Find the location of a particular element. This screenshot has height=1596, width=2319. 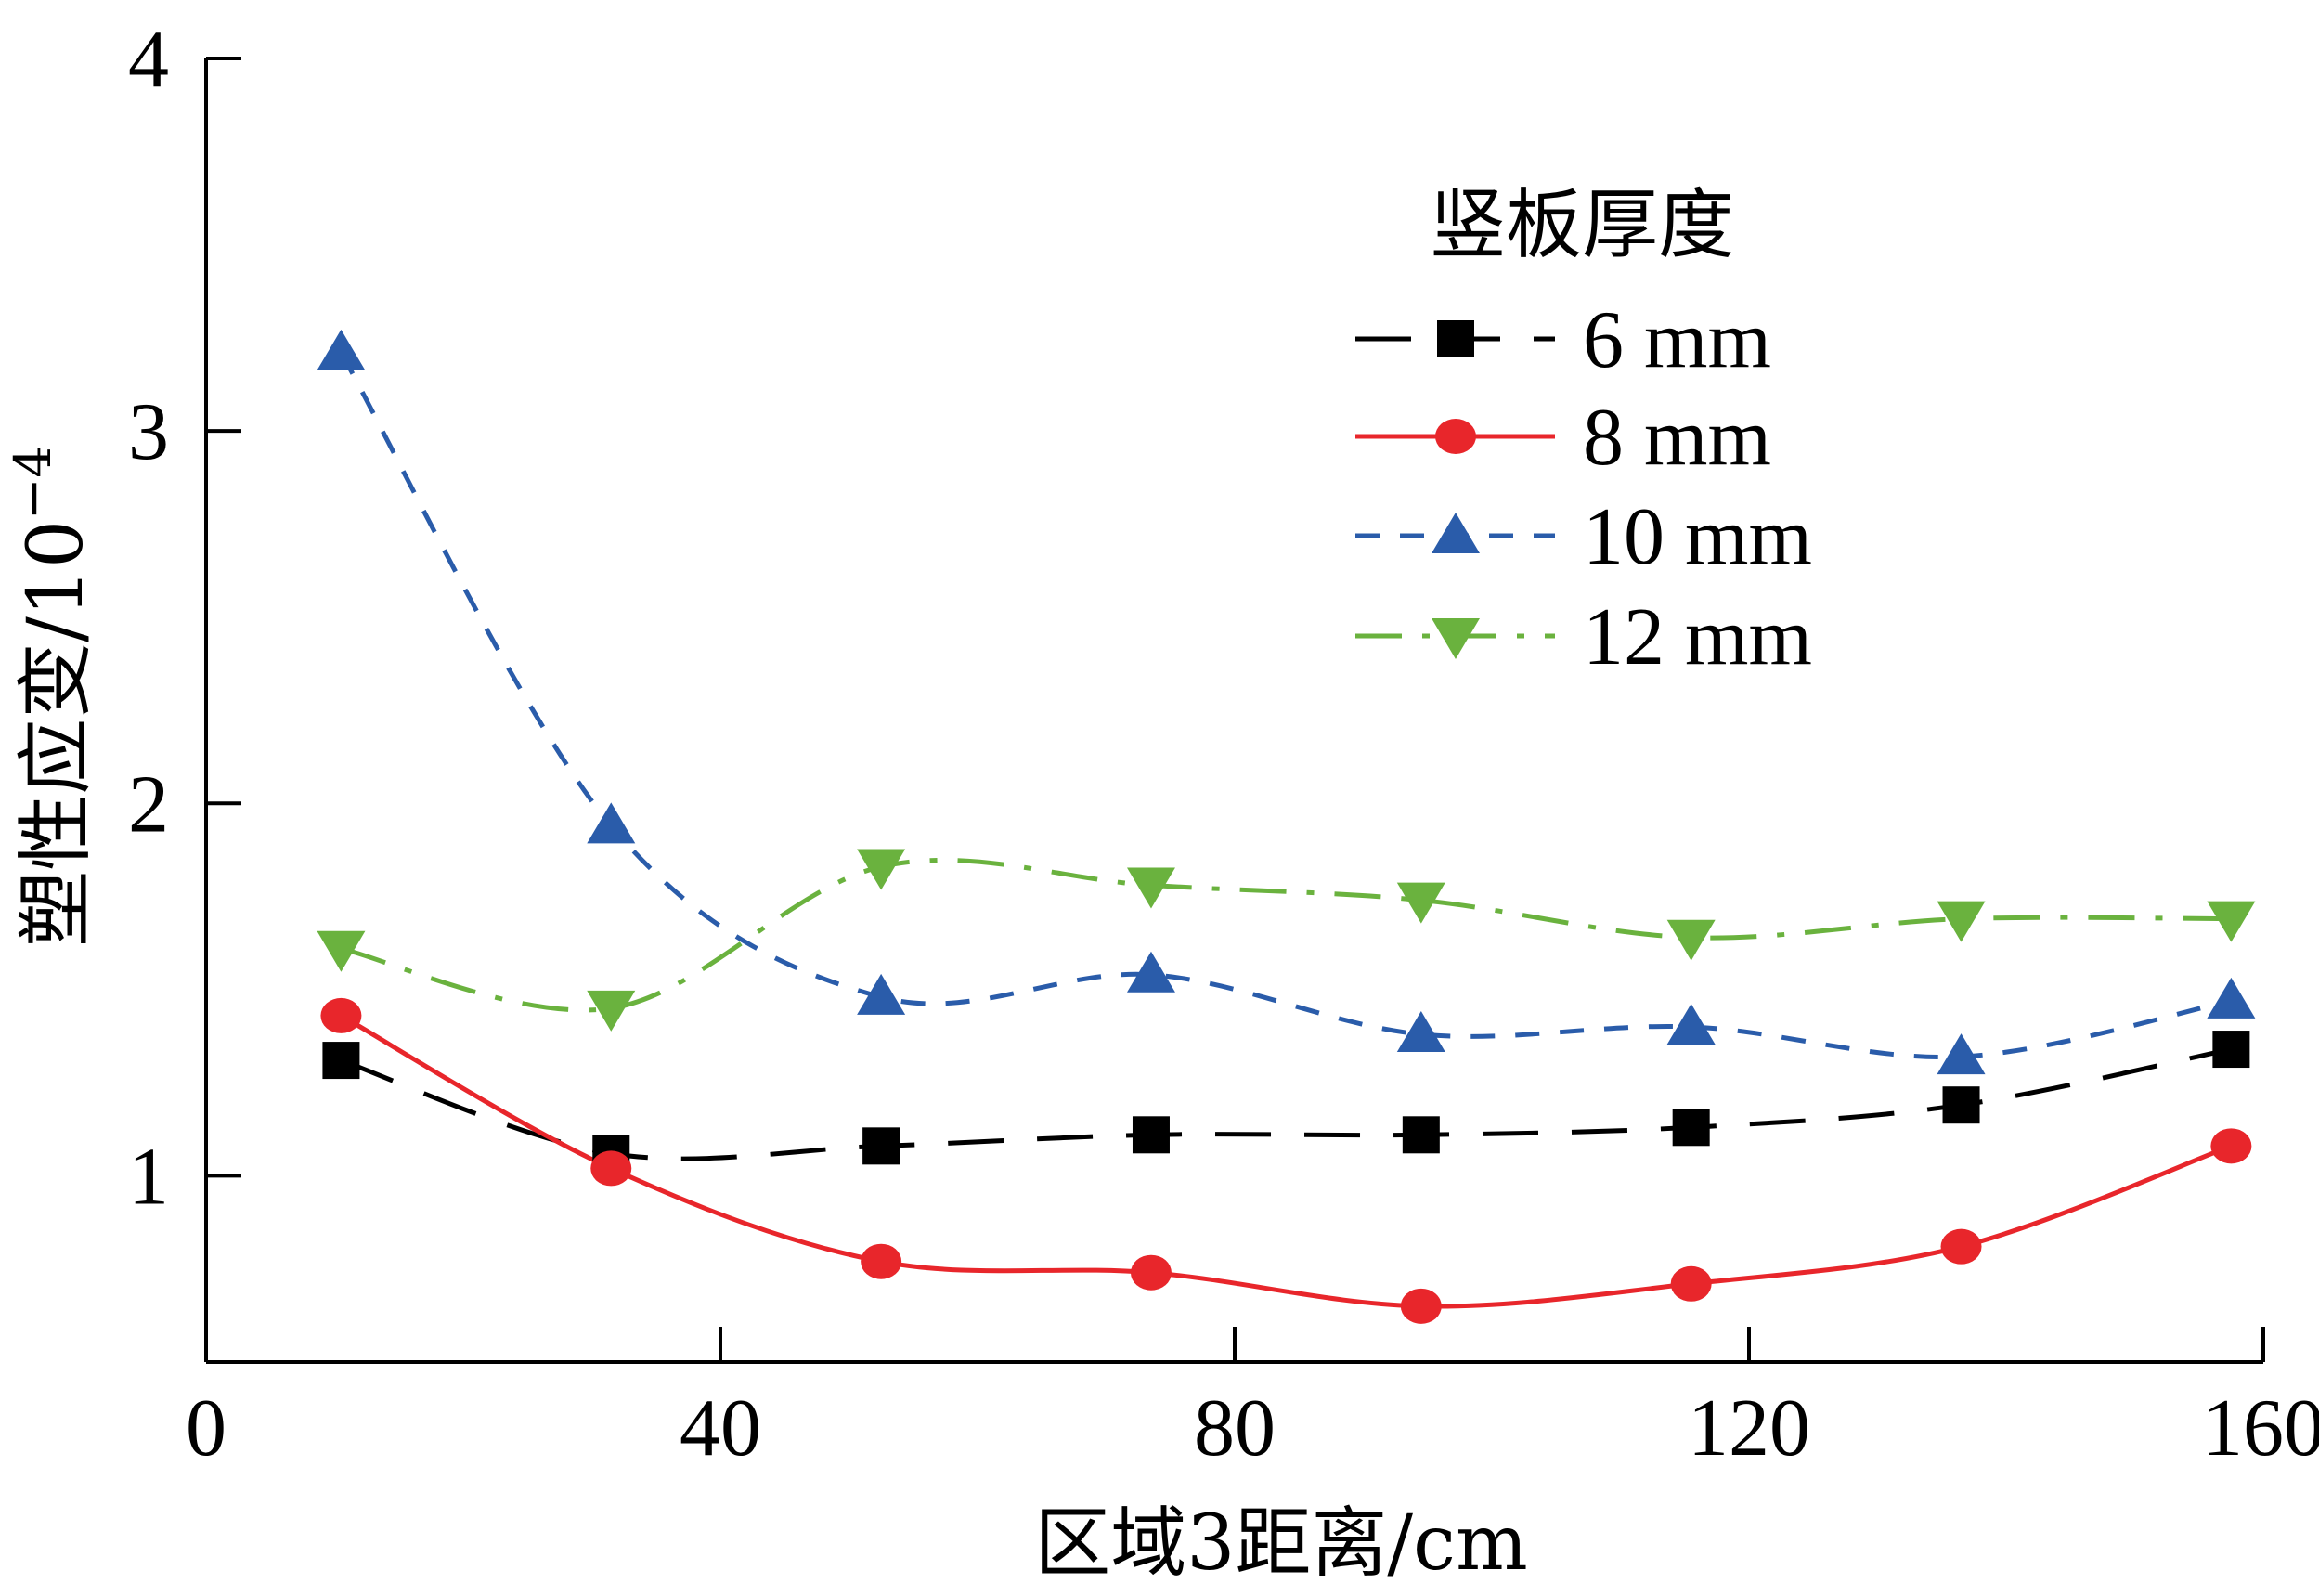

legend-title: 竖板厚度 is located at coordinates (1582, 225).